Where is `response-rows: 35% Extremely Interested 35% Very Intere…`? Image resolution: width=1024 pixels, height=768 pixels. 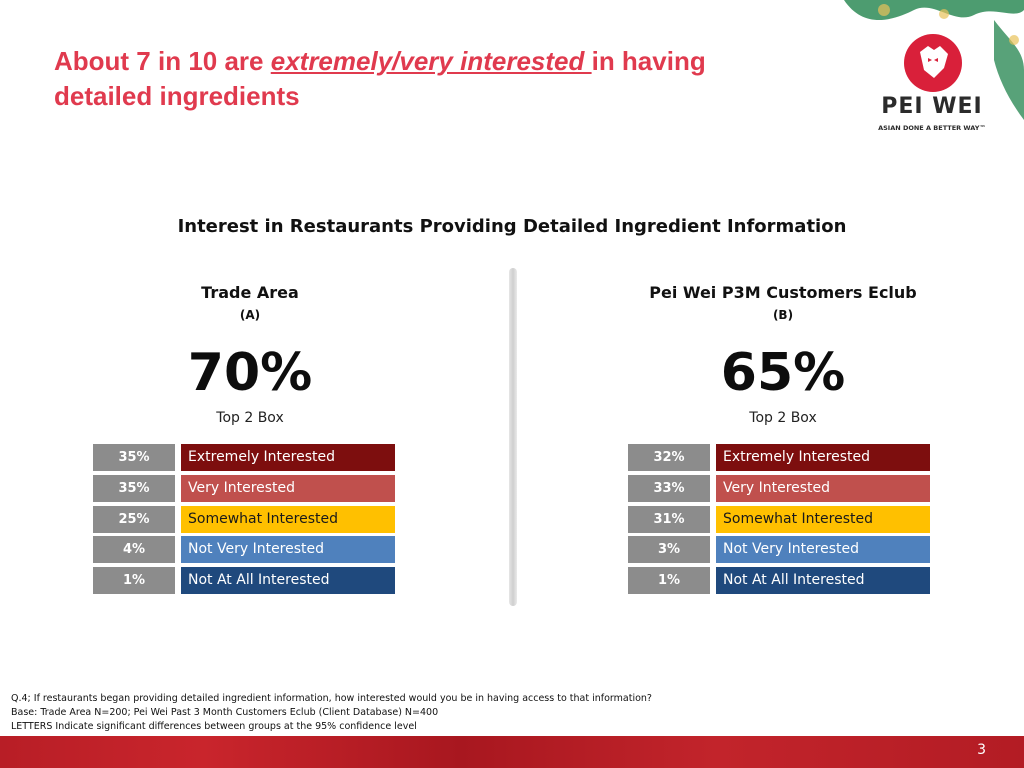
response-rows: 35% Extremely Interested 35% Very Intere… is located at coordinates (248, 521).